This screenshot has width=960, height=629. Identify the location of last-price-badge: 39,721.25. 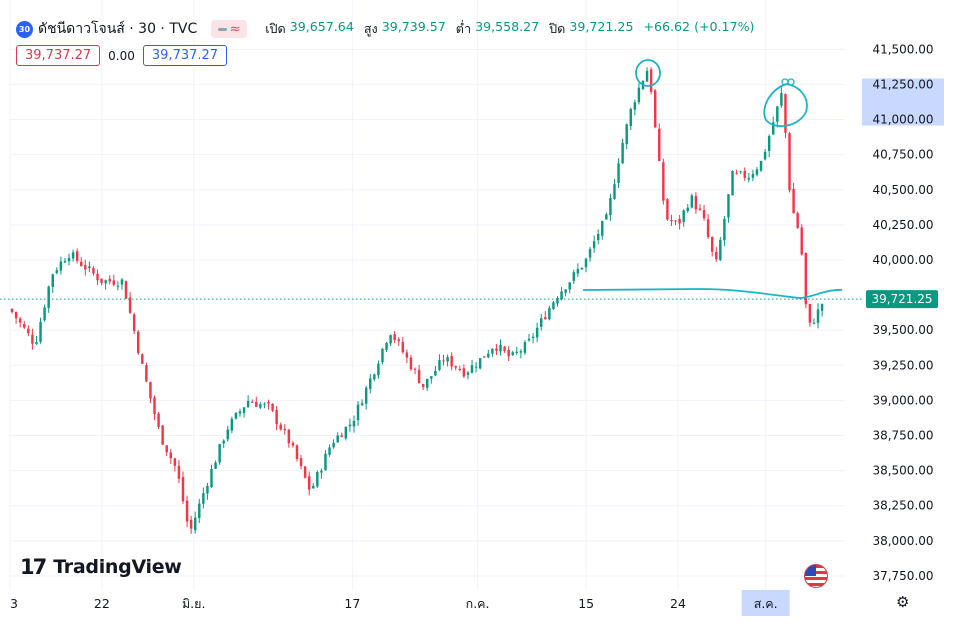
(902, 299).